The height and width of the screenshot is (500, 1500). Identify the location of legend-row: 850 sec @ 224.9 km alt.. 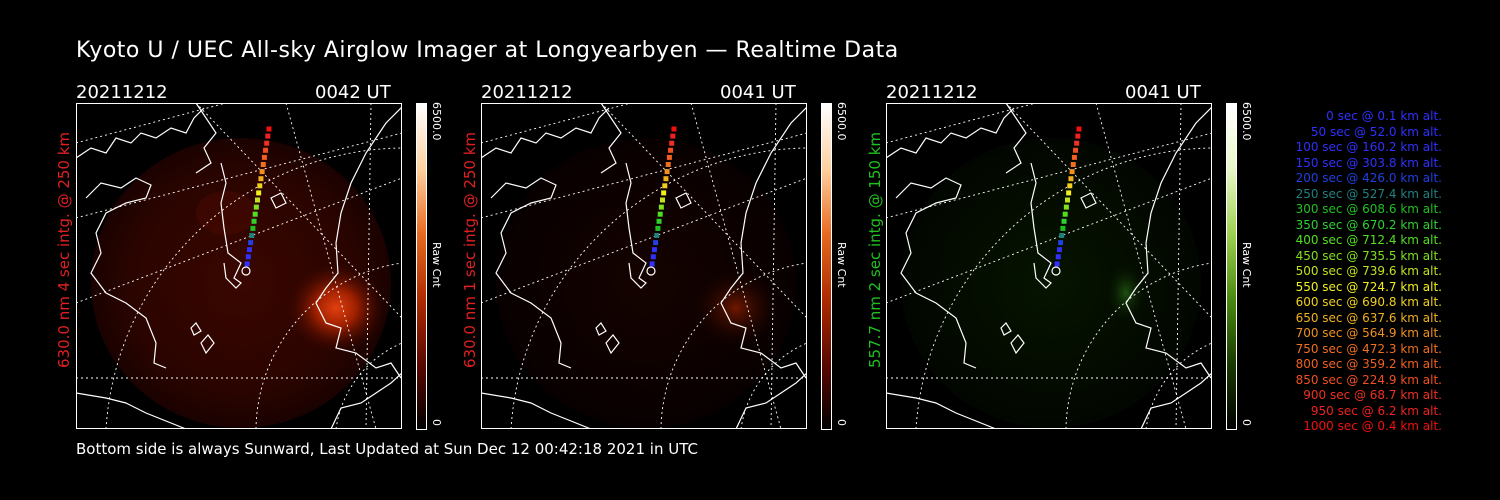
(1368, 379).